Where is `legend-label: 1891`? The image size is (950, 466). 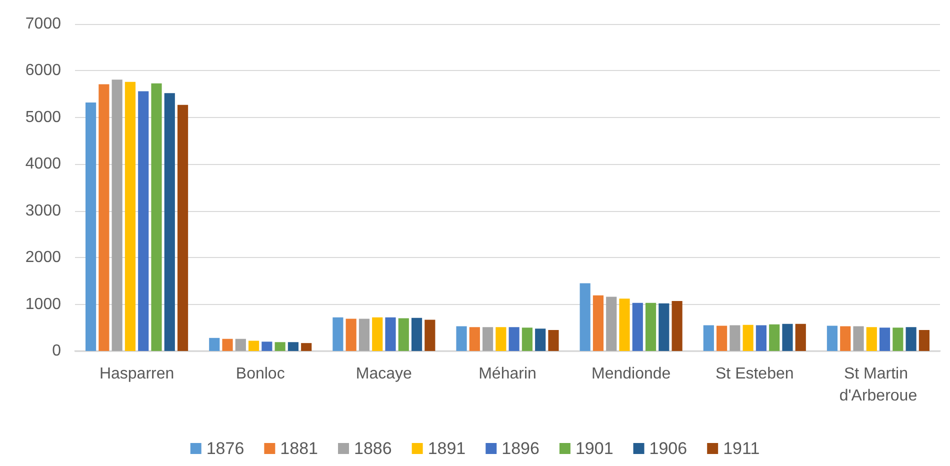
legend-label: 1891 is located at coordinates (447, 448).